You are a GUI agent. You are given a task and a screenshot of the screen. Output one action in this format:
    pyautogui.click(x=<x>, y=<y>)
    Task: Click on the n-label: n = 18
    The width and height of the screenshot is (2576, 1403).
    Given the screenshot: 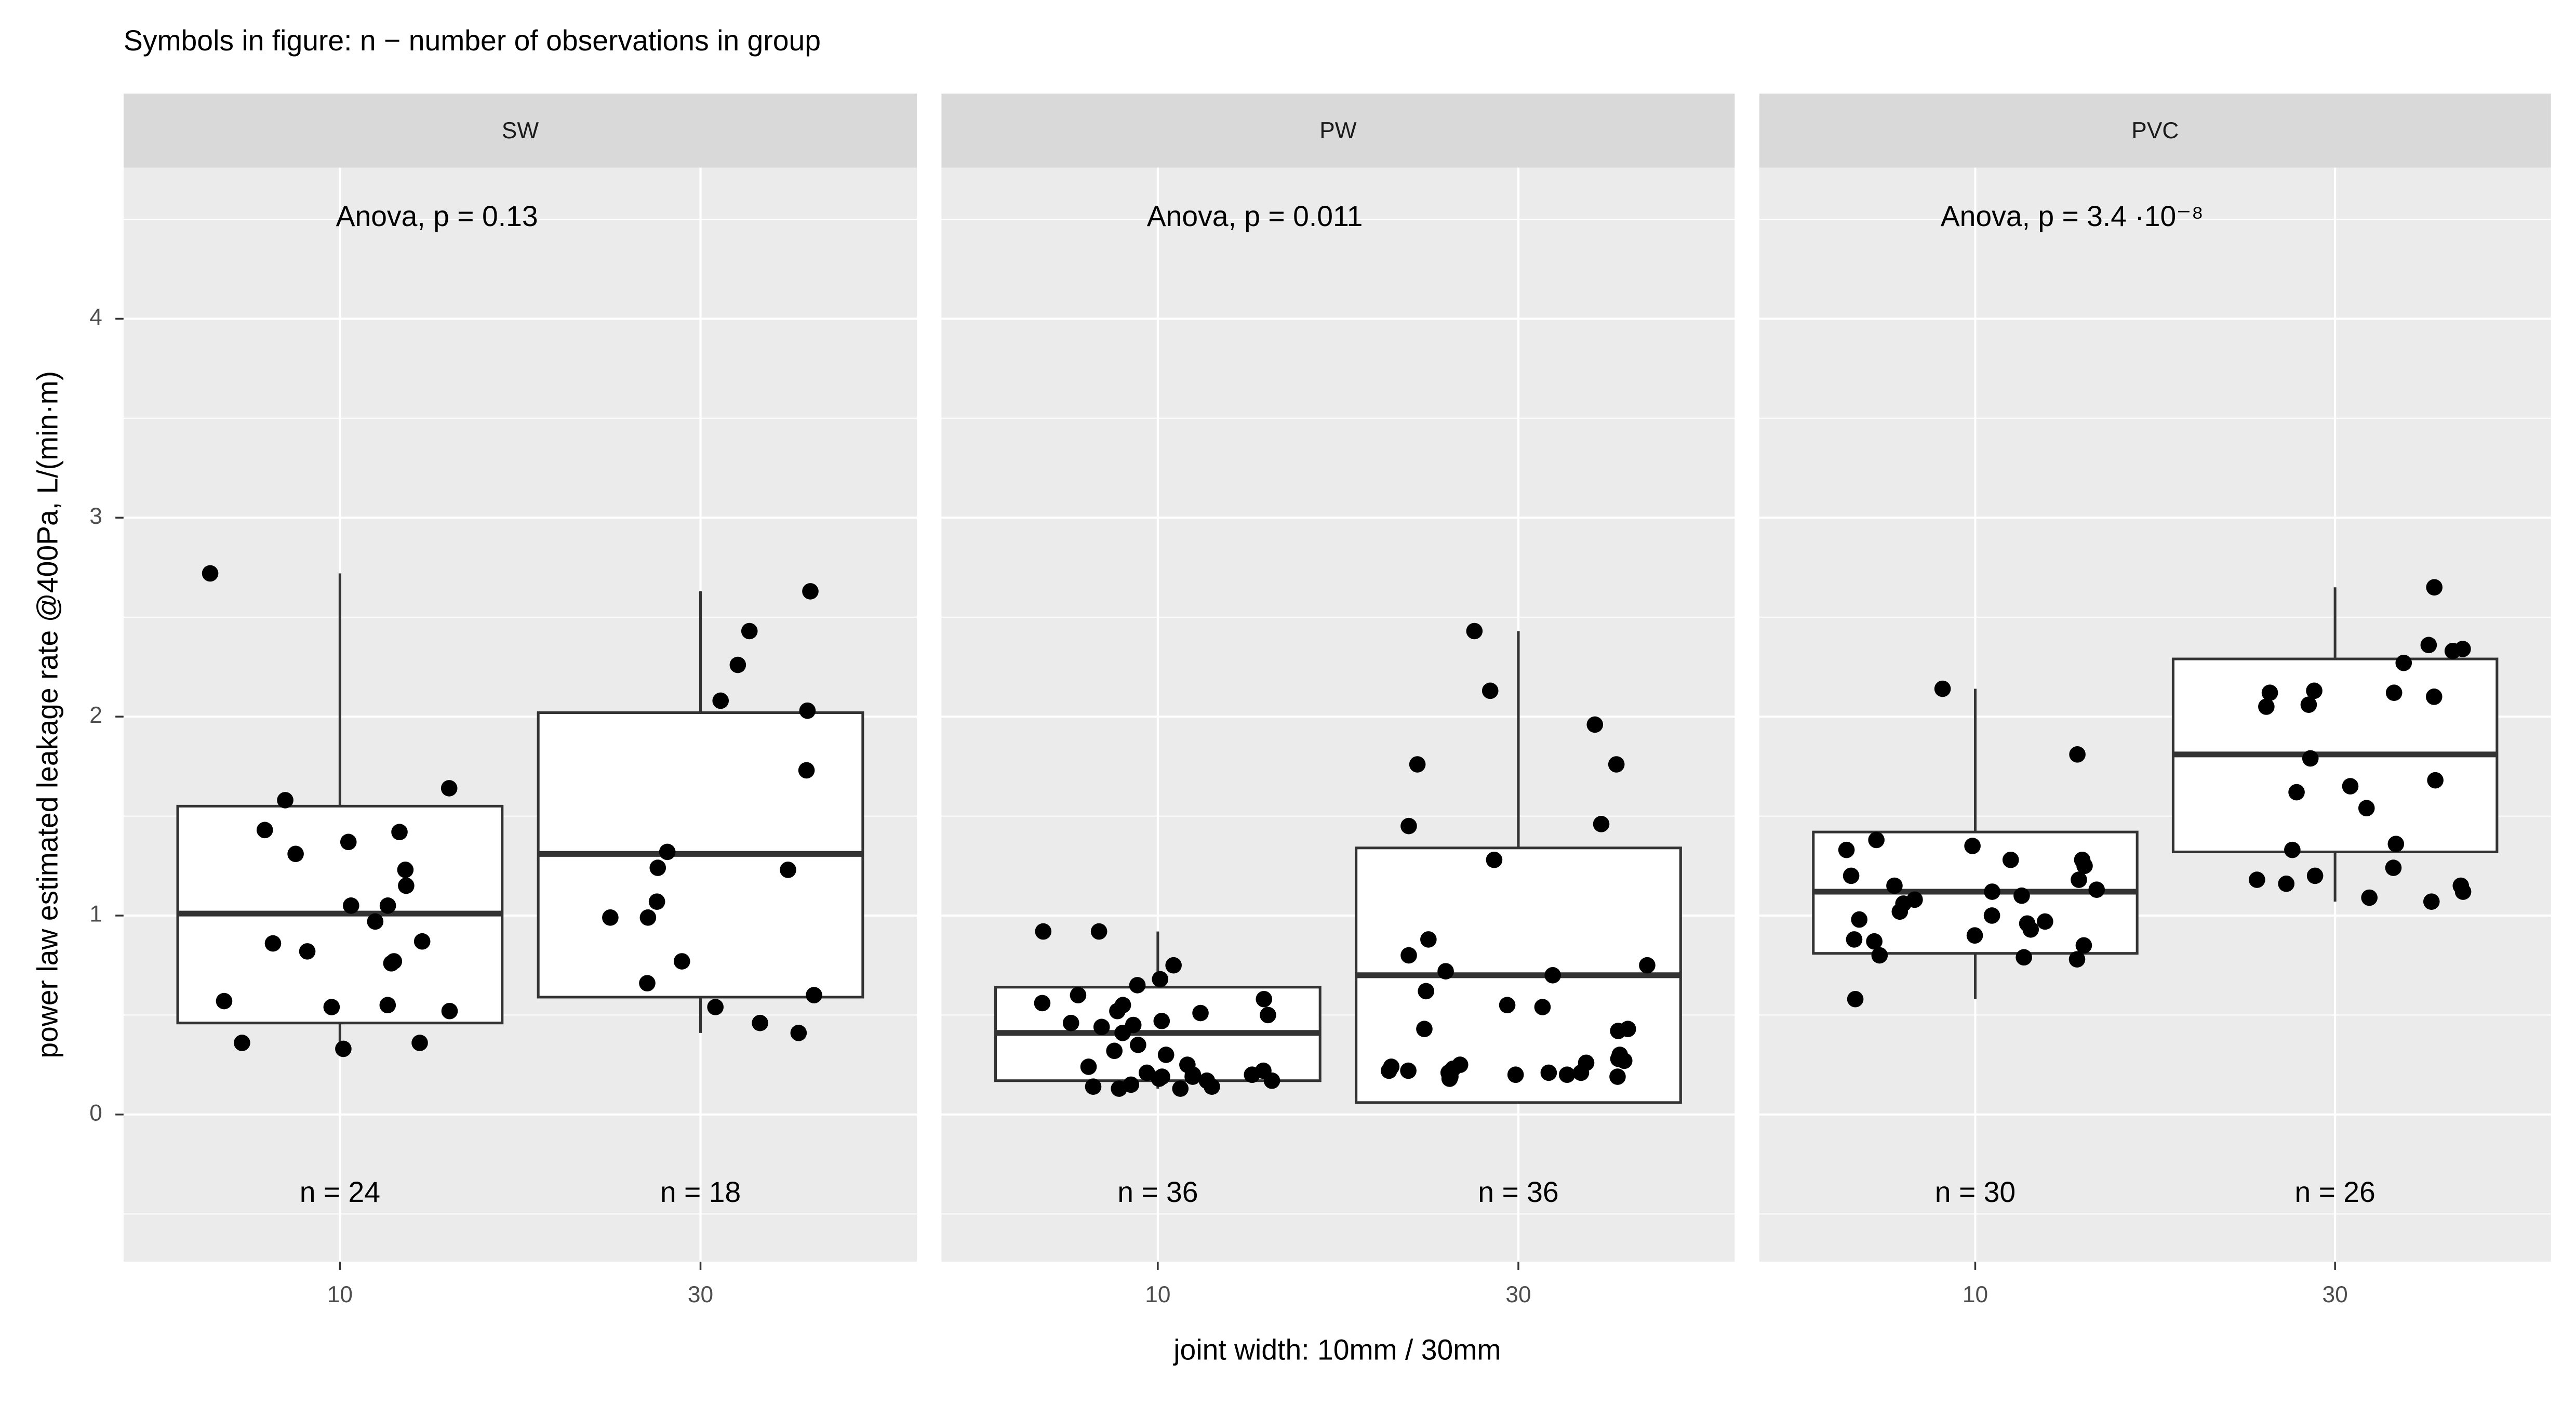 What is the action you would take?
    pyautogui.click(x=700, y=1192)
    